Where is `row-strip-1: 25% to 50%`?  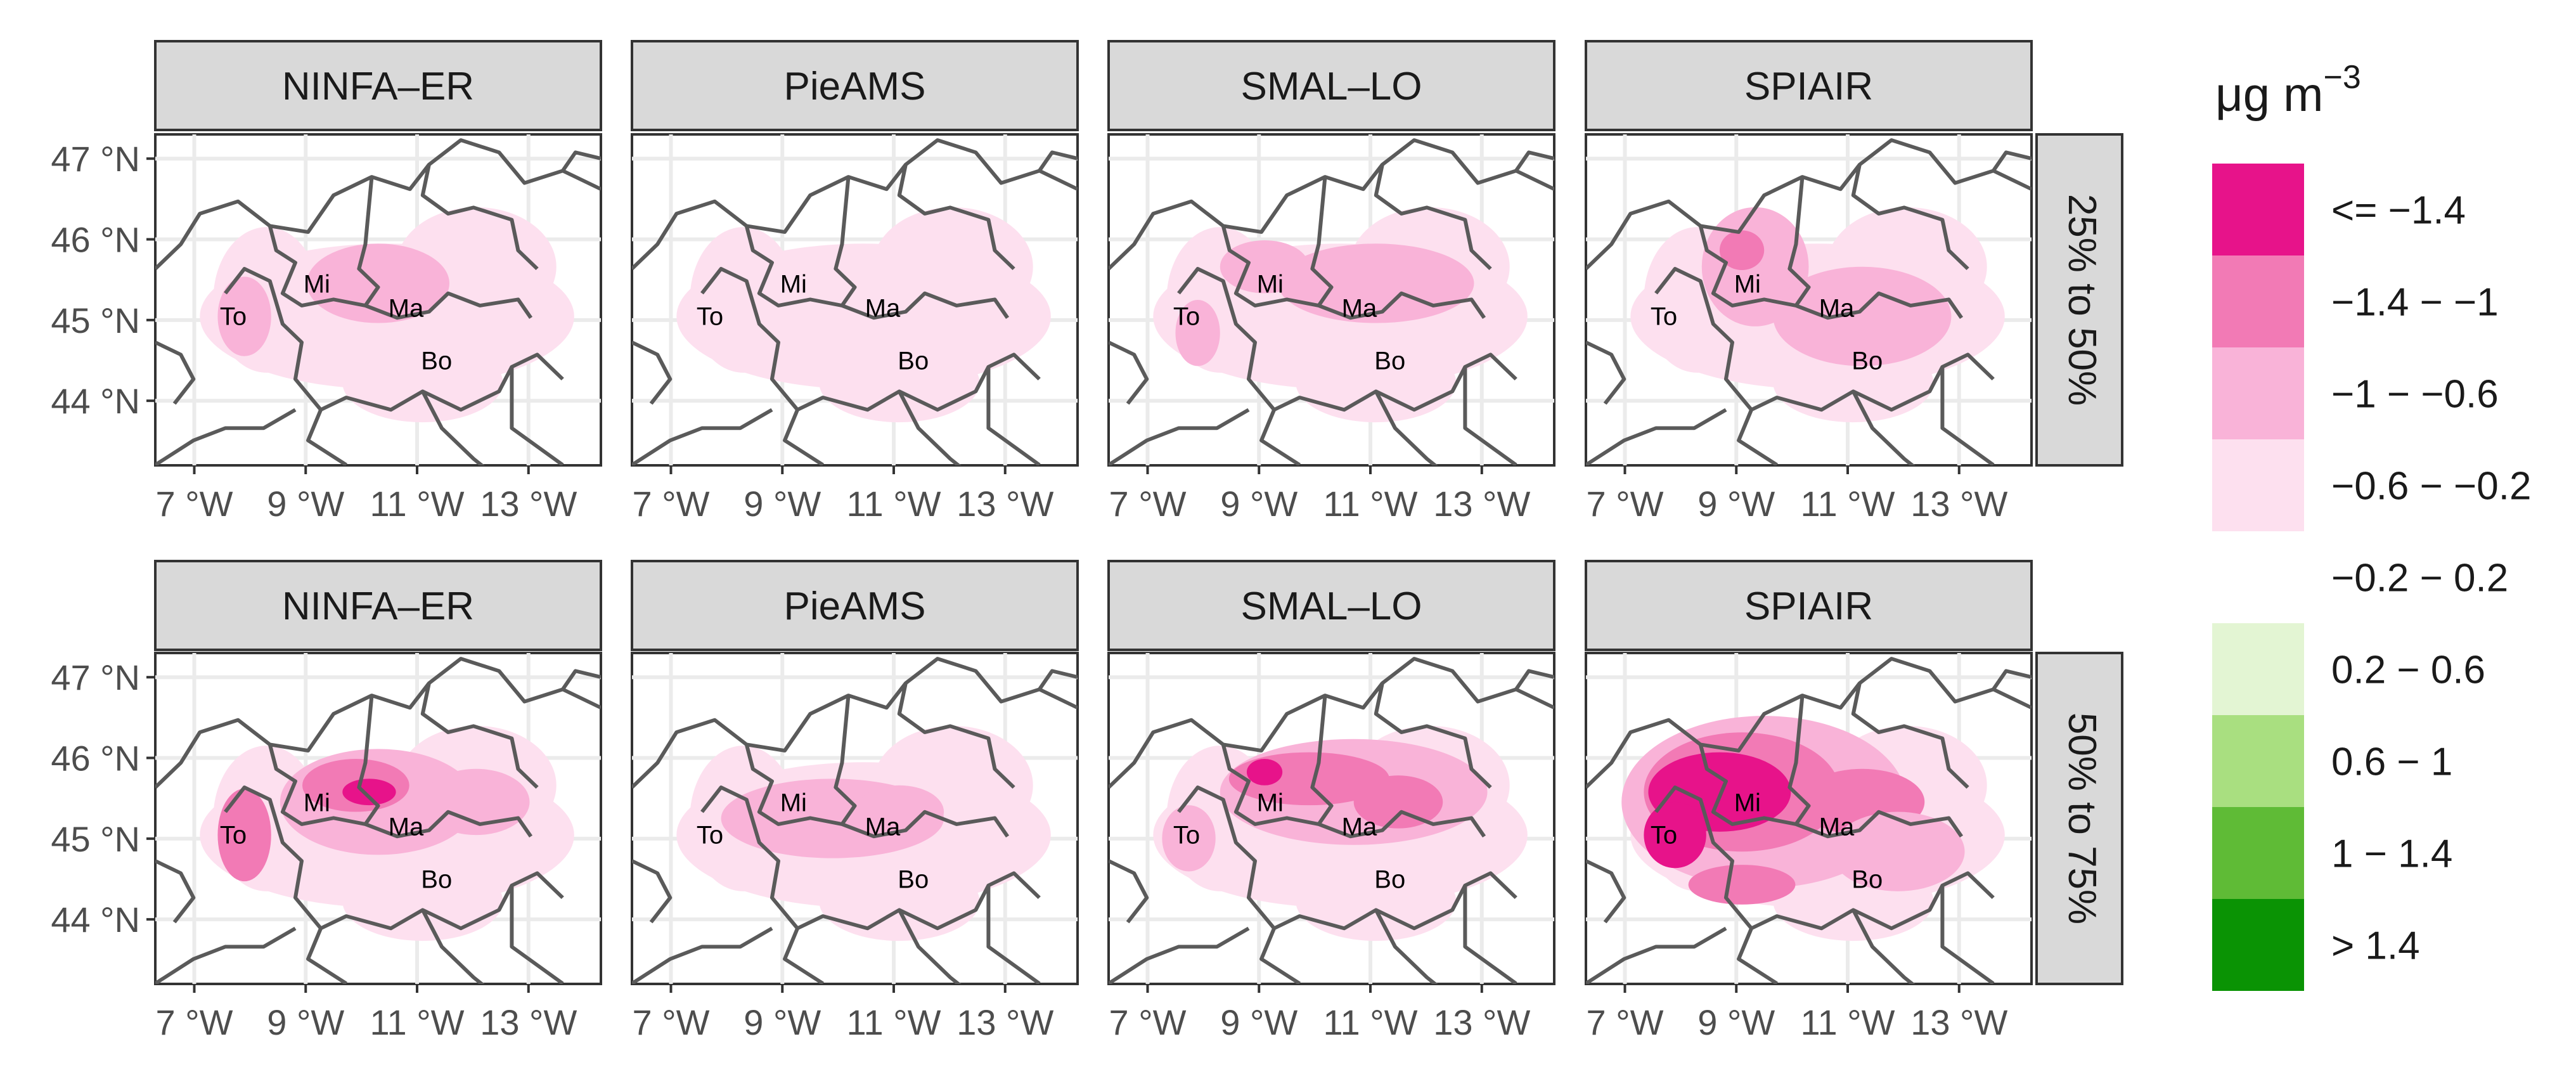 row-strip-1: 25% to 50% is located at coordinates (2079, 300).